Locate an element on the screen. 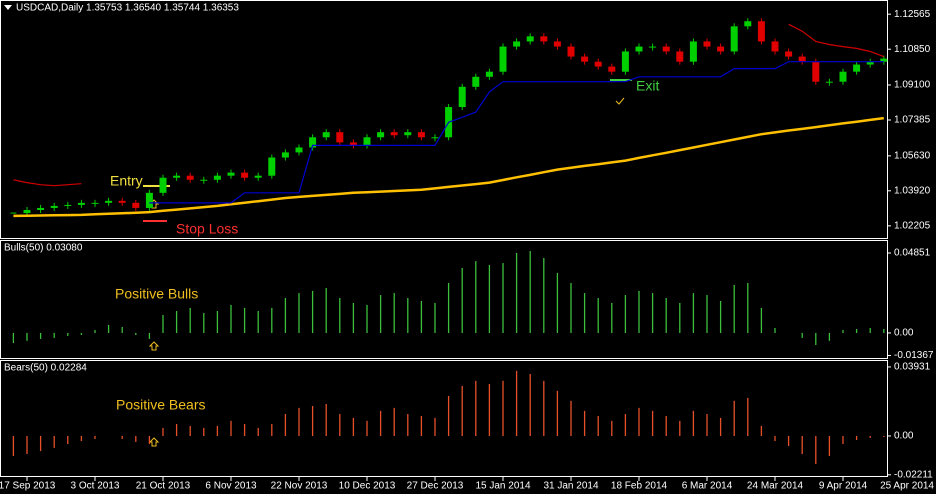 This screenshot has height=494, width=936. x-end-label: 25 Apr 2014 is located at coordinates (907, 486).